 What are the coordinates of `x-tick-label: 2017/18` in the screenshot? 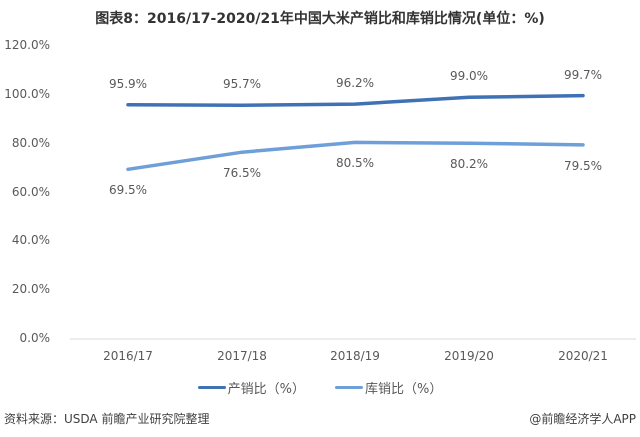 It's located at (242, 356).